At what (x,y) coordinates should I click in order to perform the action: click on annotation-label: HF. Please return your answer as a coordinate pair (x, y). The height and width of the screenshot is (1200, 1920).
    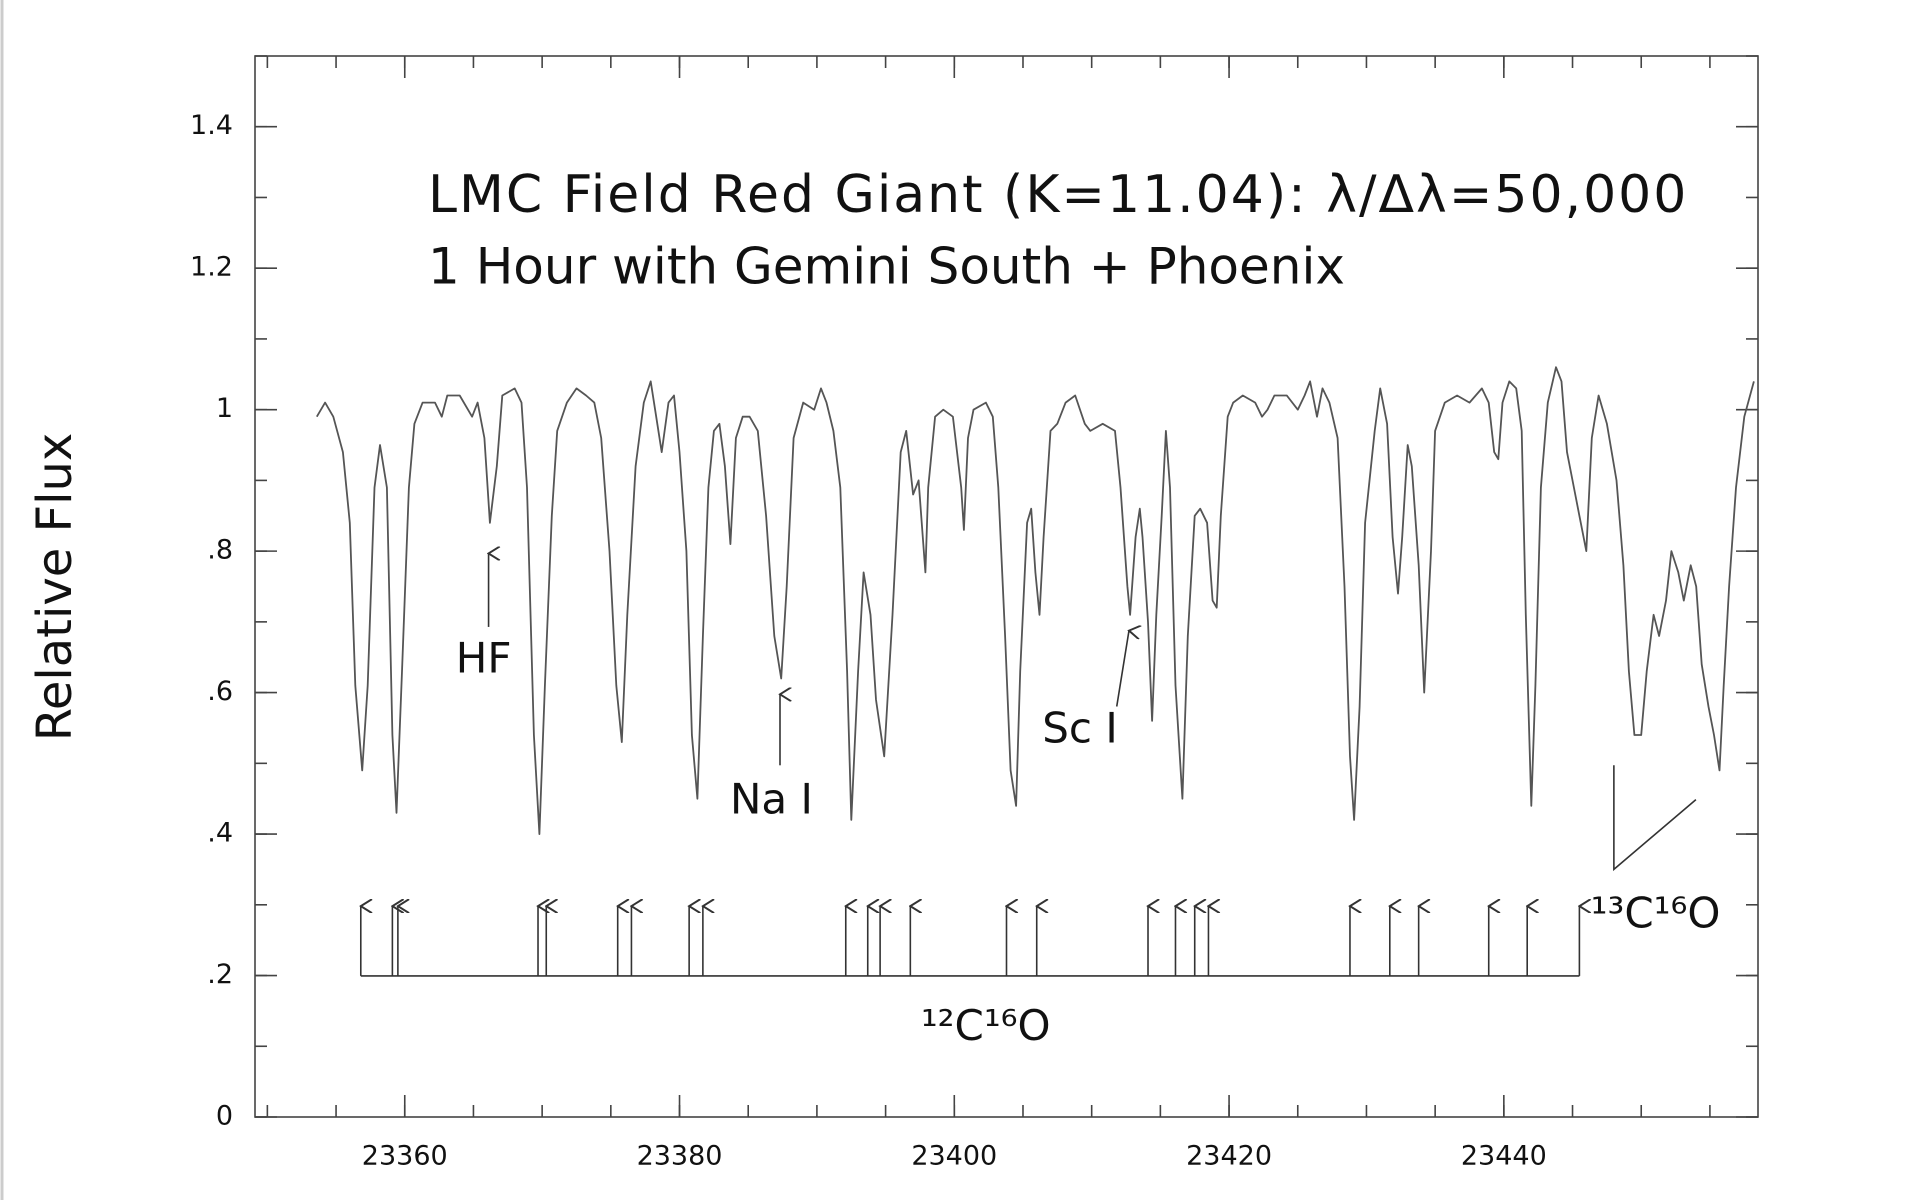
    Looking at the image, I should click on (484, 658).